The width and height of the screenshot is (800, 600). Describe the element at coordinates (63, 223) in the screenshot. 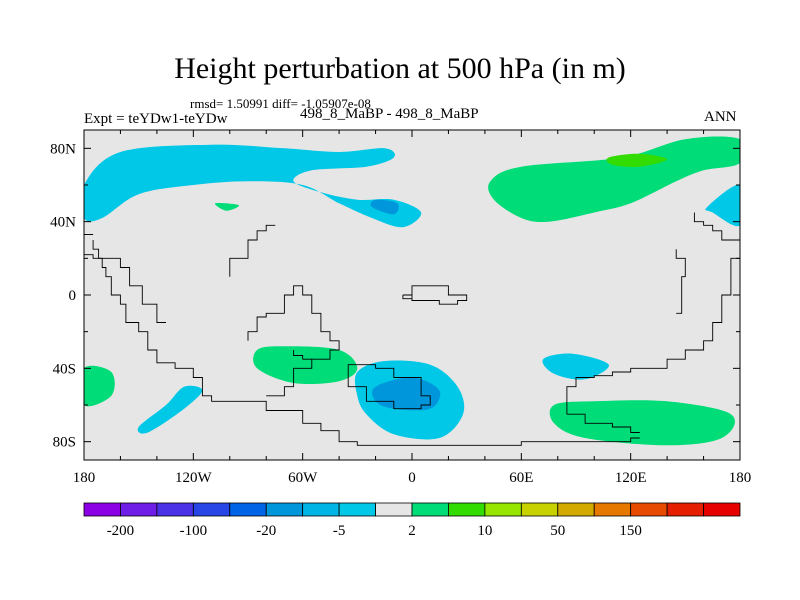

I see `y-tick-label: 40N` at that location.